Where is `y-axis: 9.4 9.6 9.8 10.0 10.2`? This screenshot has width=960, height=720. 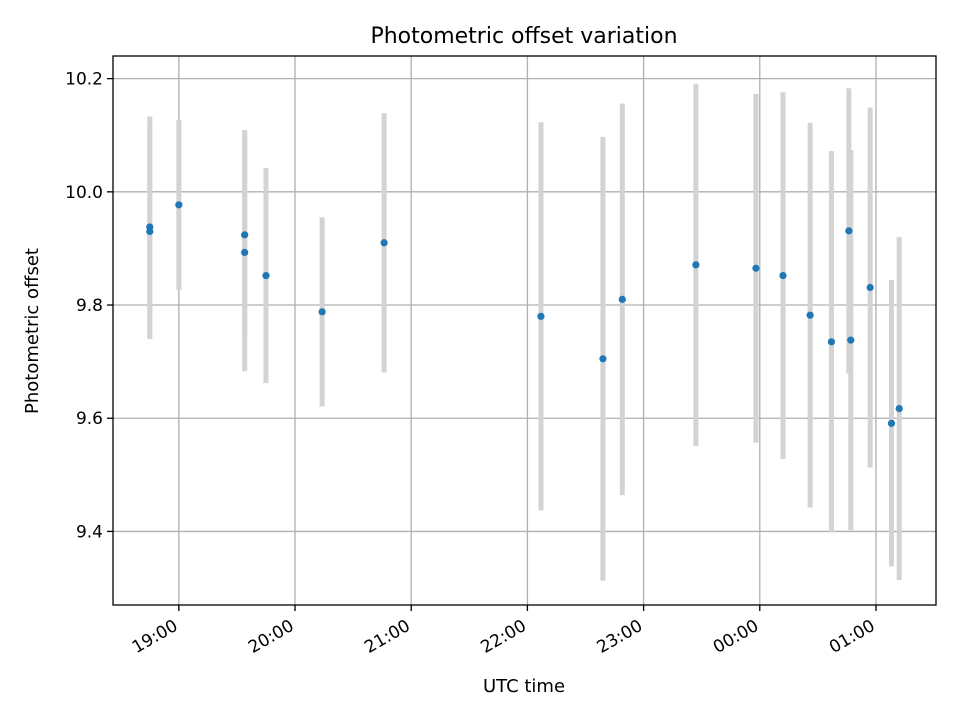
y-axis: 9.4 9.6 9.8 10.0 10.2 is located at coordinates (89, 306).